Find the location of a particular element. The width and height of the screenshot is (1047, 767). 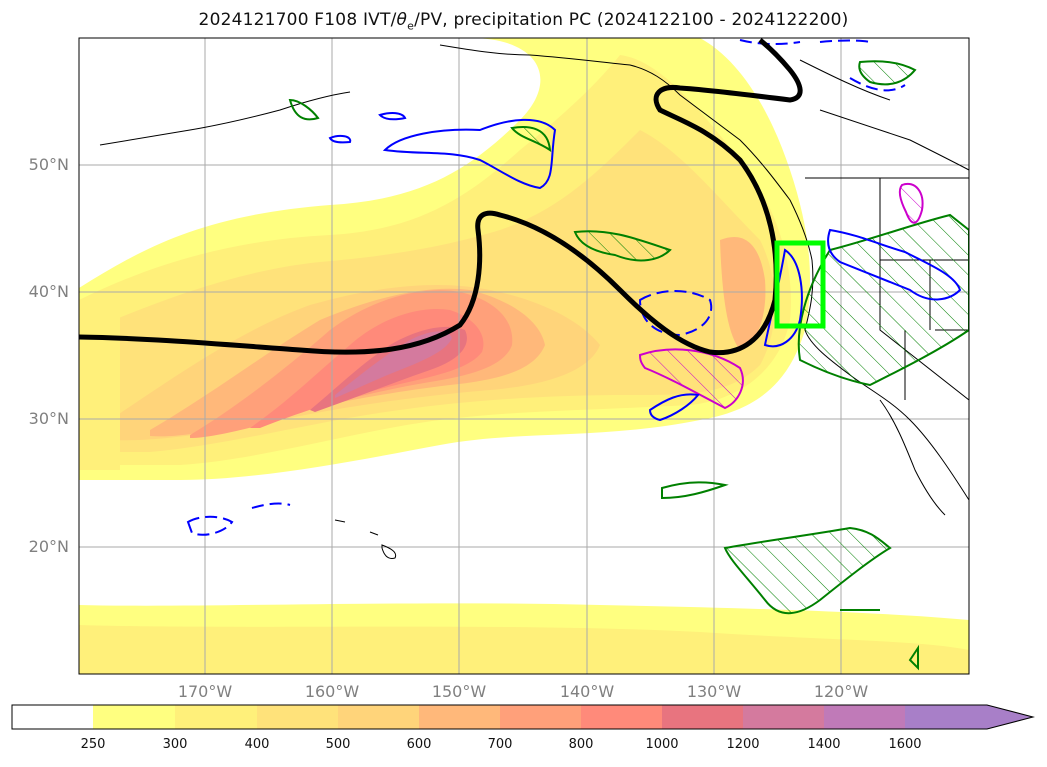

colorbar-tick-1200: 1200 is located at coordinates (743, 744).